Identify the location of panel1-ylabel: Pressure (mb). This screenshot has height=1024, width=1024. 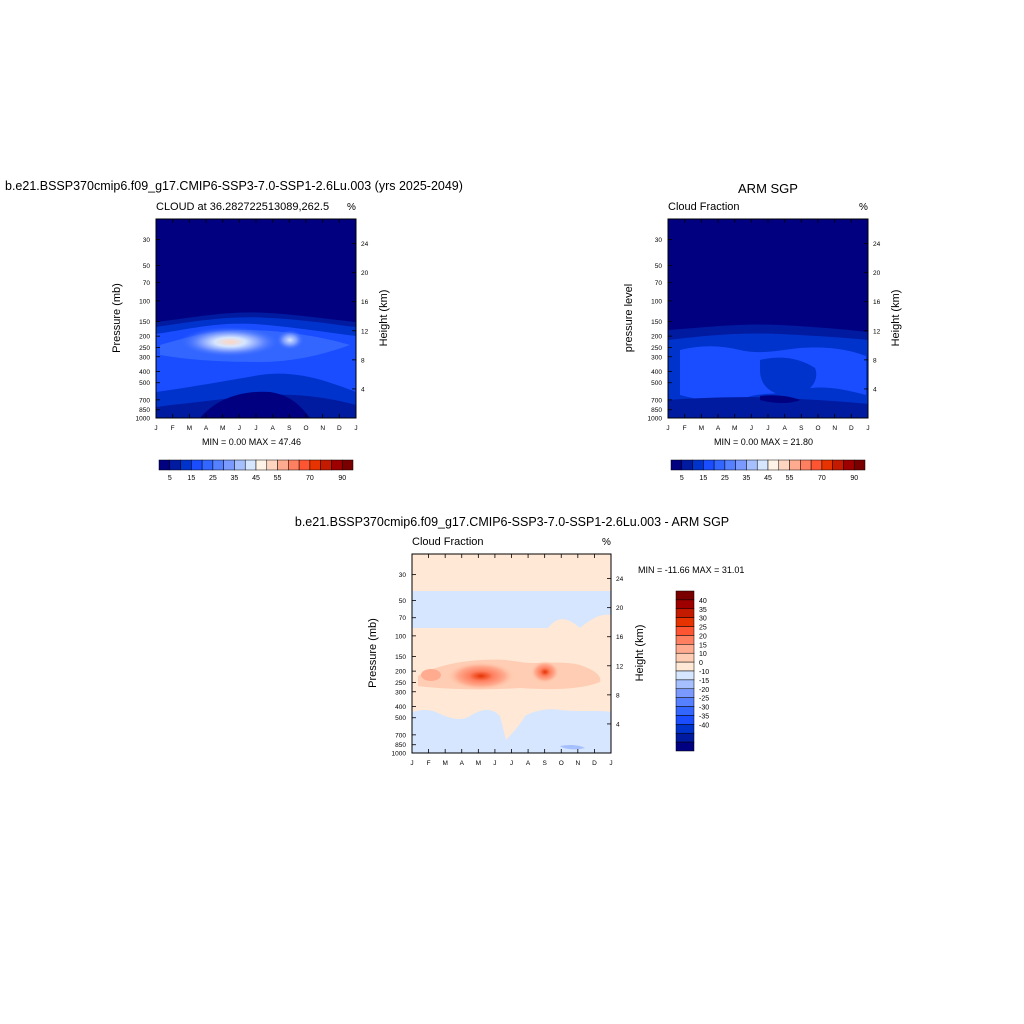
(117, 318).